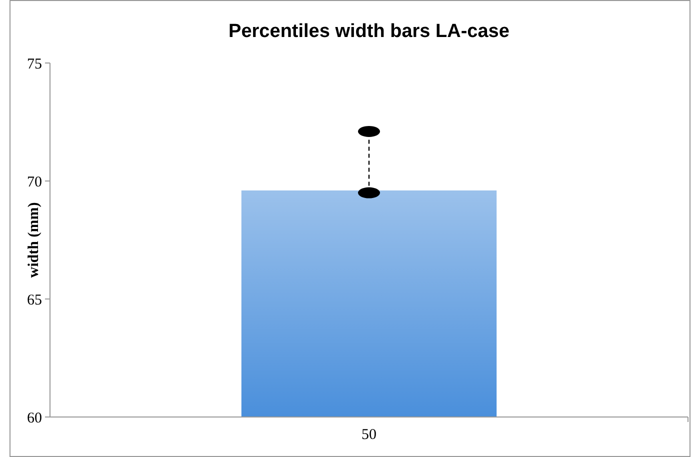 The width and height of the screenshot is (697, 457). I want to click on y-tick-label: 70, so click(34, 182).